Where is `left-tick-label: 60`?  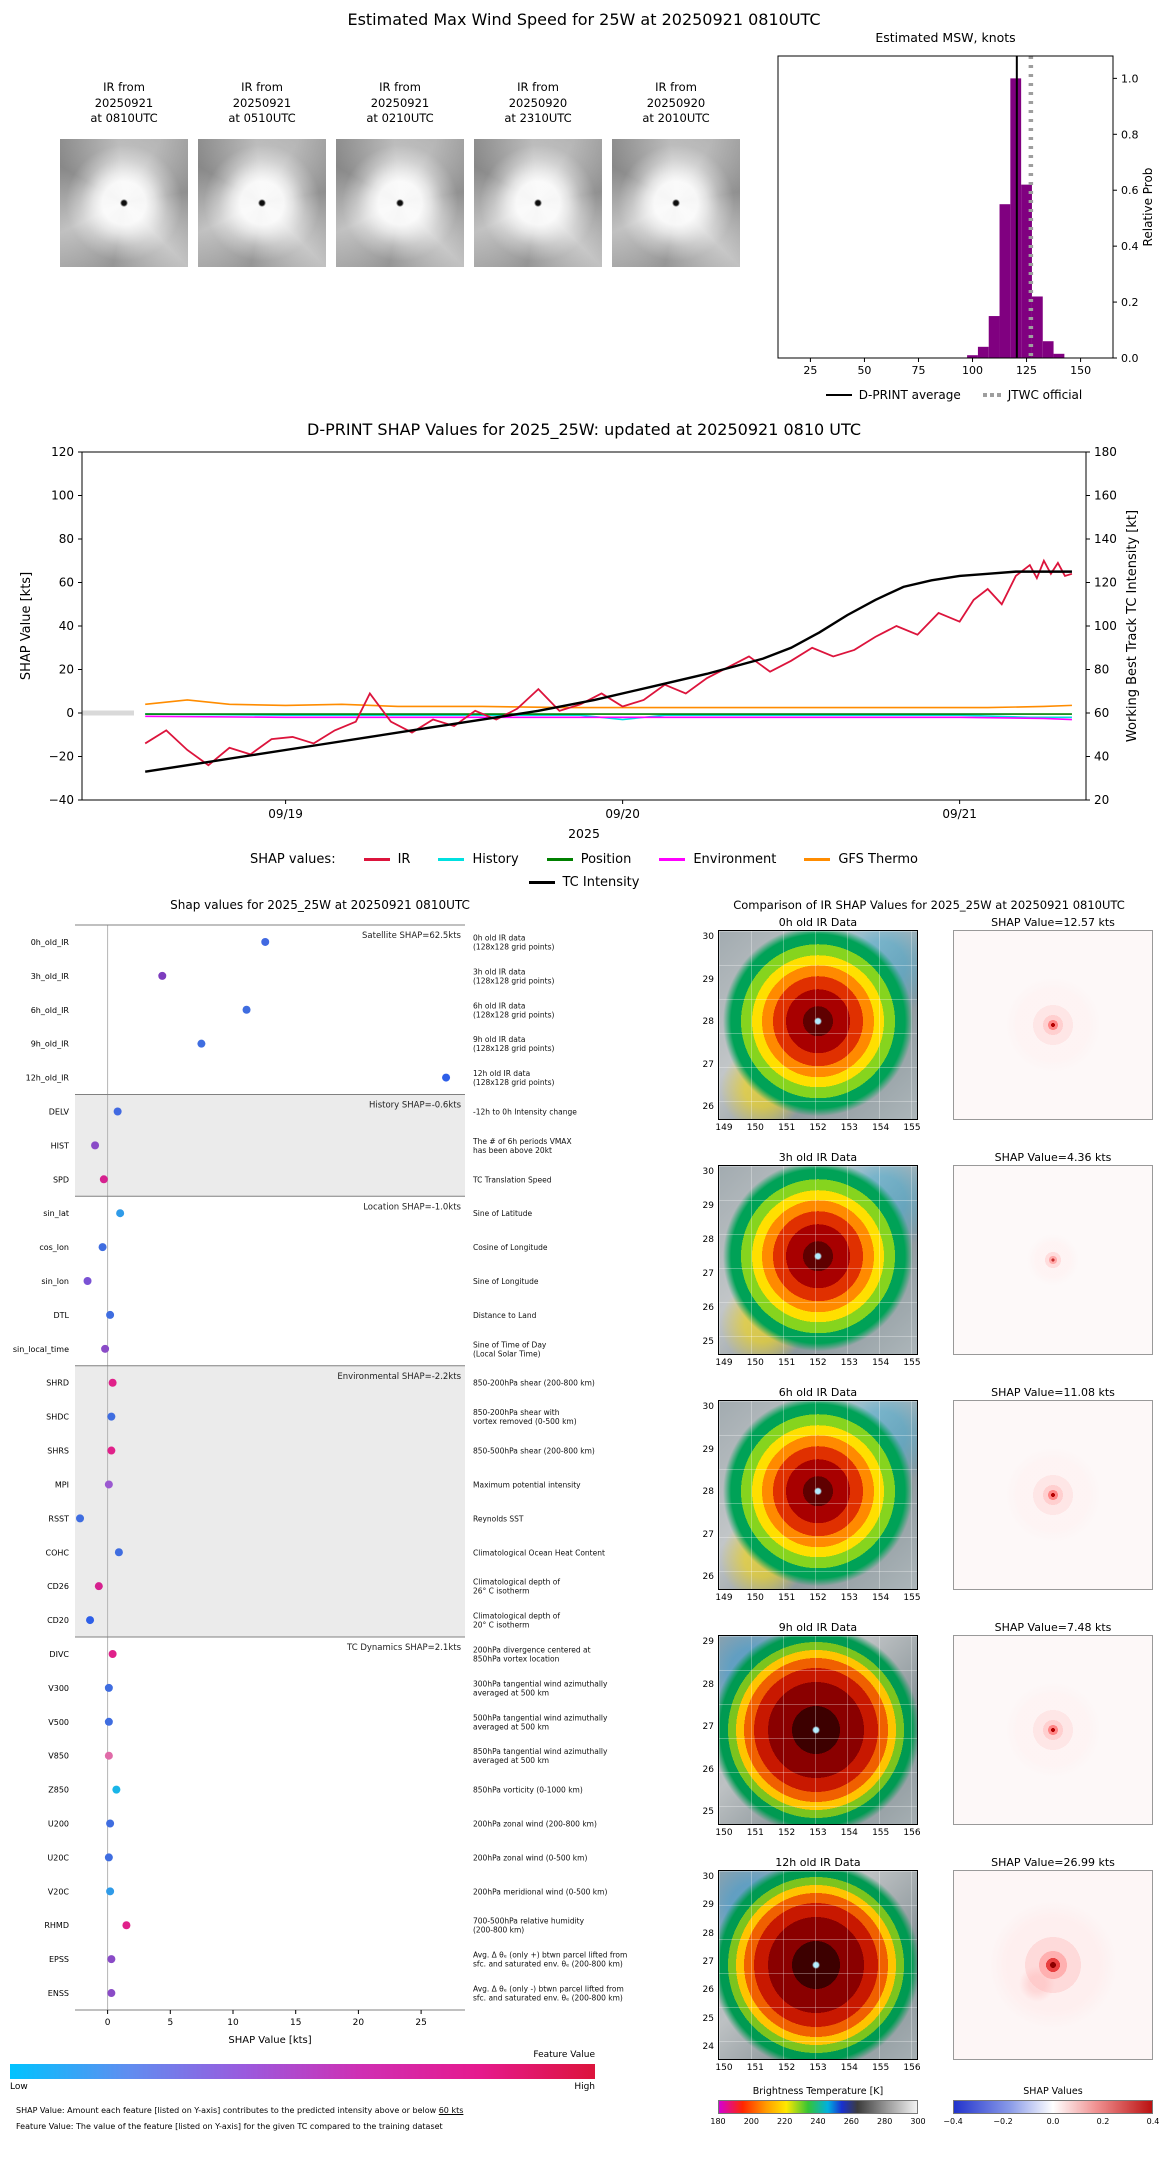 left-tick-label: 60 is located at coordinates (66, 583).